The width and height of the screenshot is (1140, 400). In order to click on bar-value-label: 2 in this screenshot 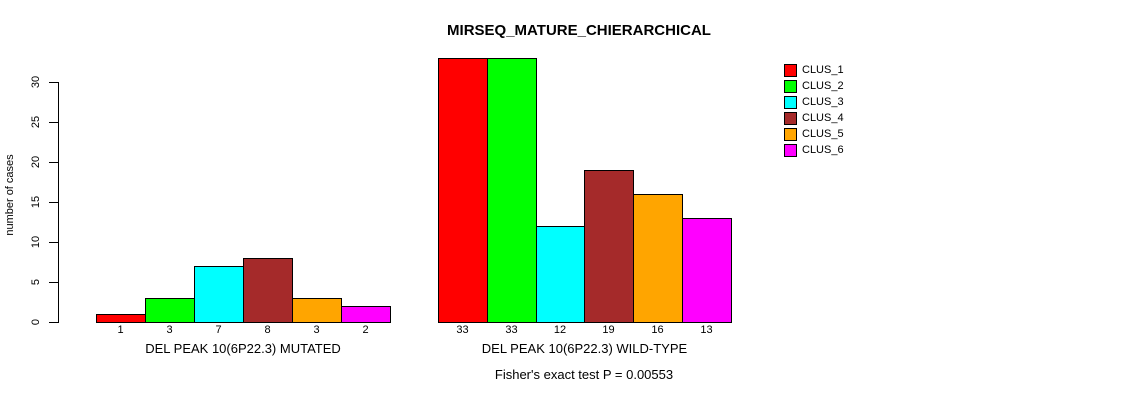, I will do `click(365, 330)`.